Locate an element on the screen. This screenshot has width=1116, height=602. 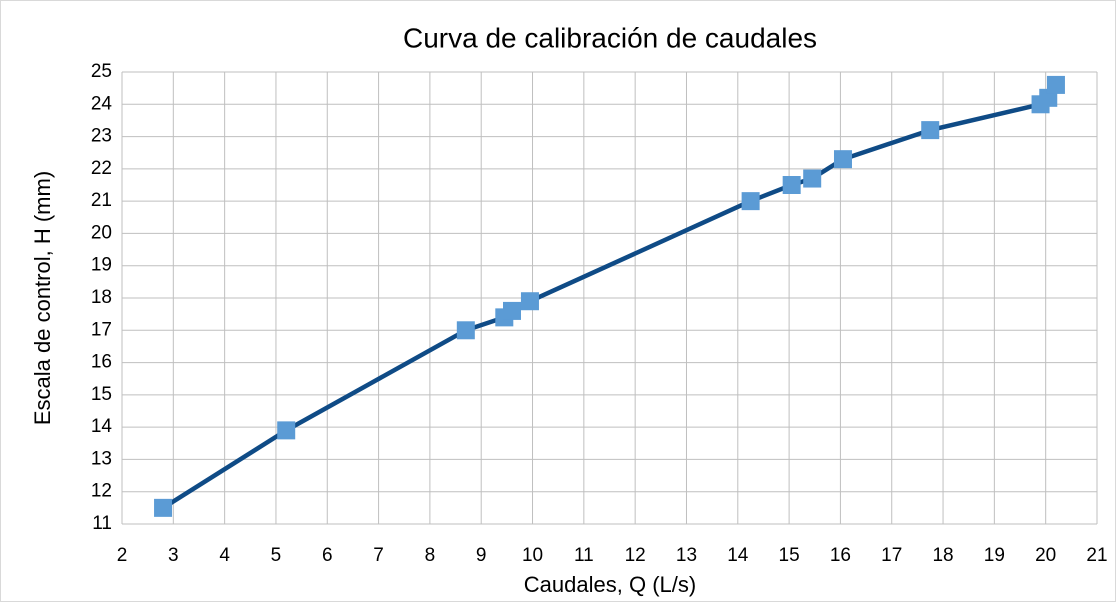
x-tick-label: 12 is located at coordinates (635, 555).